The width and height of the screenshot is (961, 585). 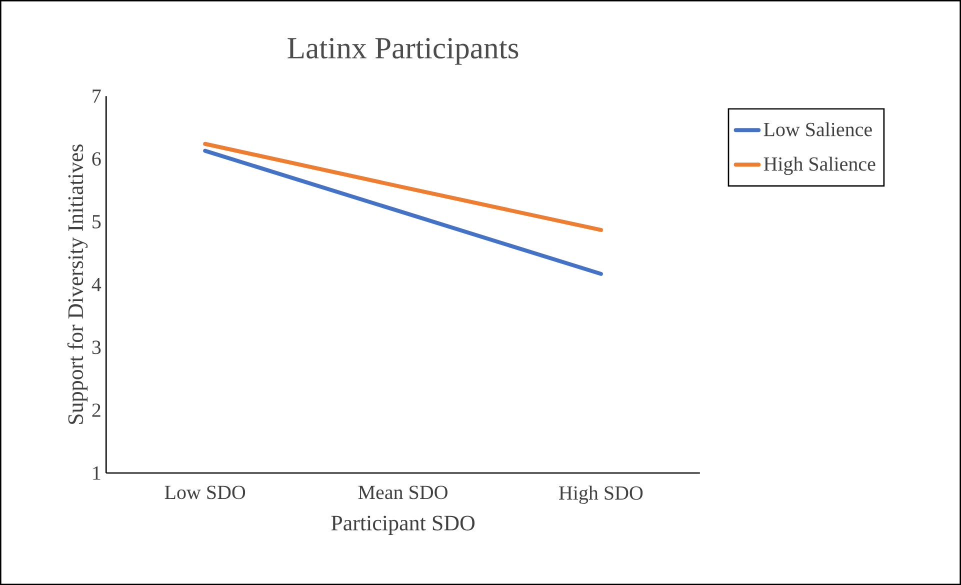 What do you see at coordinates (403, 525) in the screenshot?
I see `x-axis-title: Participant SDO` at bounding box center [403, 525].